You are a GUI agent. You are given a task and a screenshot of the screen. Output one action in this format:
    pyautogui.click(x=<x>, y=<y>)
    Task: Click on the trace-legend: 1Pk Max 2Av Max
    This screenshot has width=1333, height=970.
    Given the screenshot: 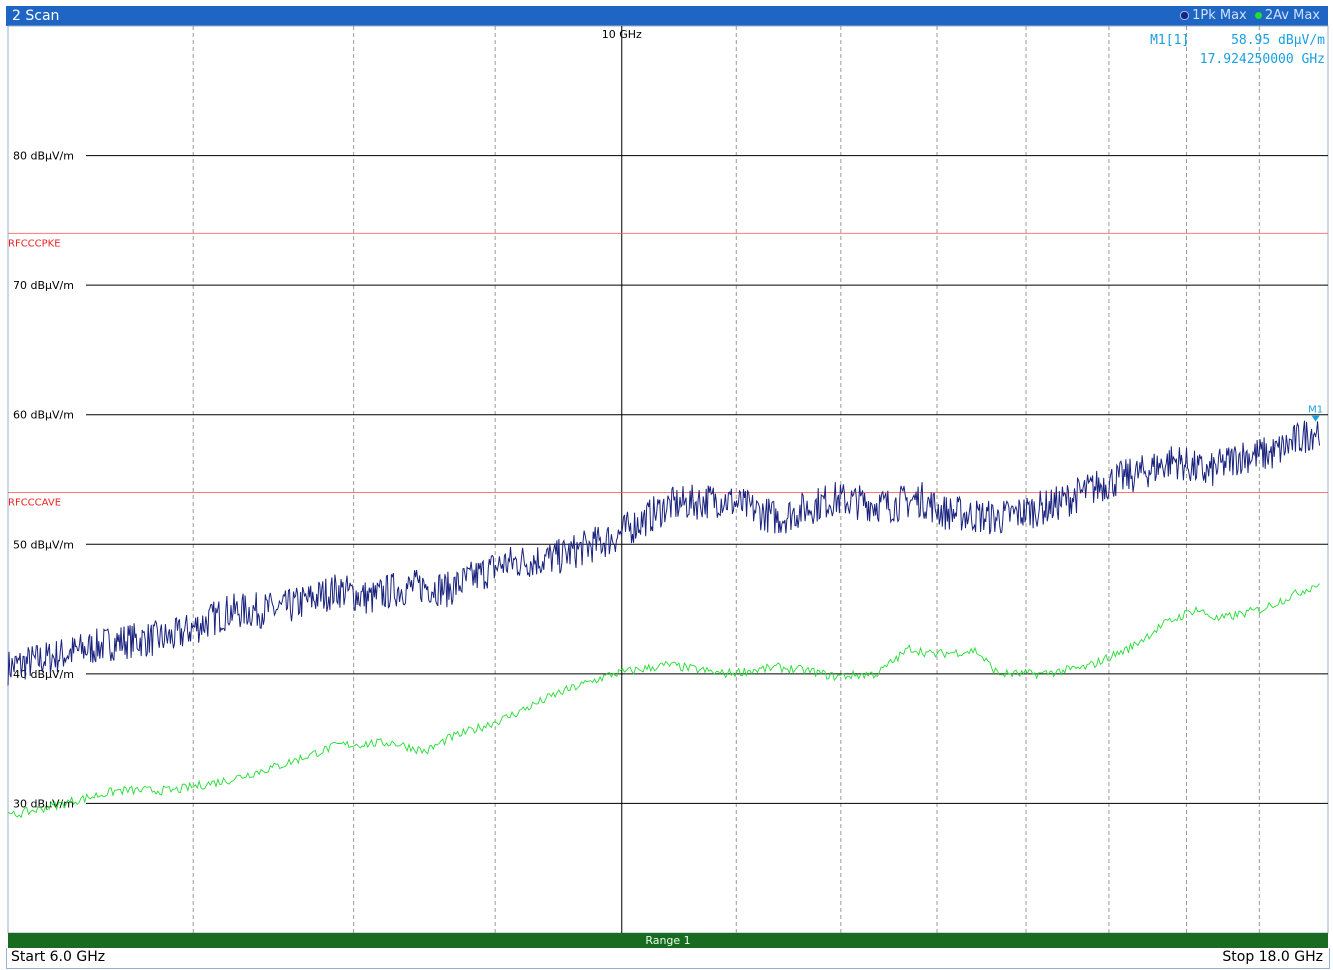 What is the action you would take?
    pyautogui.click(x=1248, y=16)
    